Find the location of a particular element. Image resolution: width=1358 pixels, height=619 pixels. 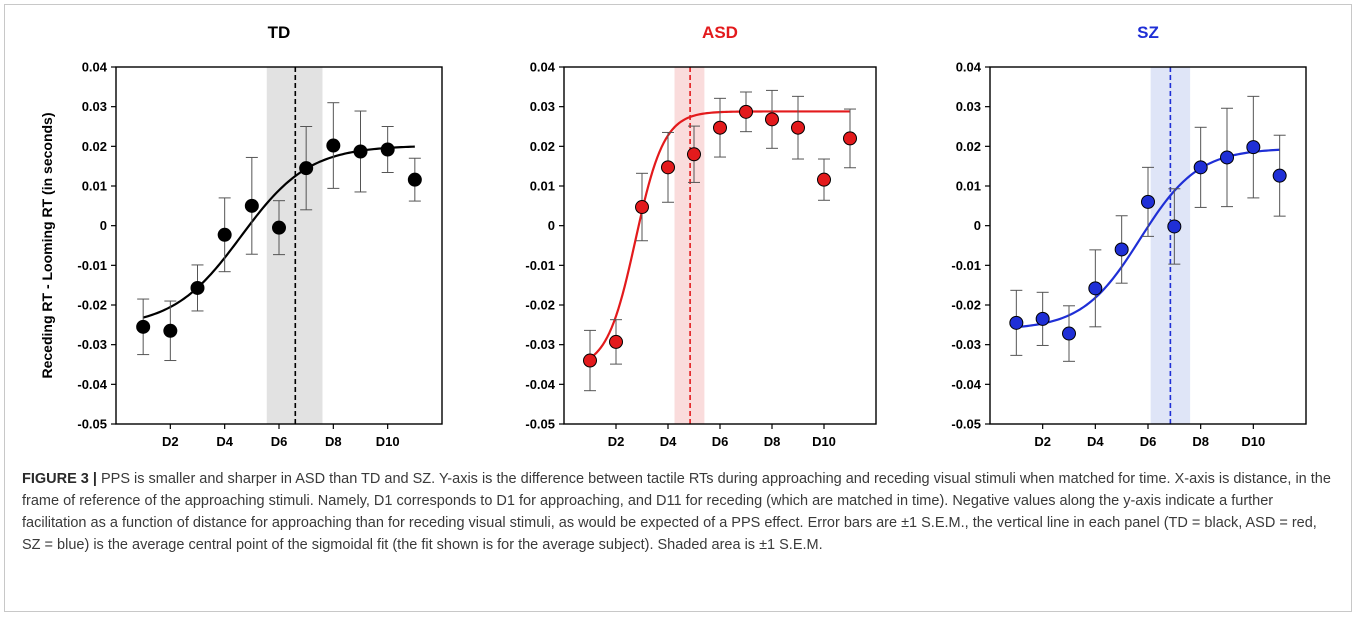

caption-label: FIGURE 3 | is located at coordinates (59, 479).